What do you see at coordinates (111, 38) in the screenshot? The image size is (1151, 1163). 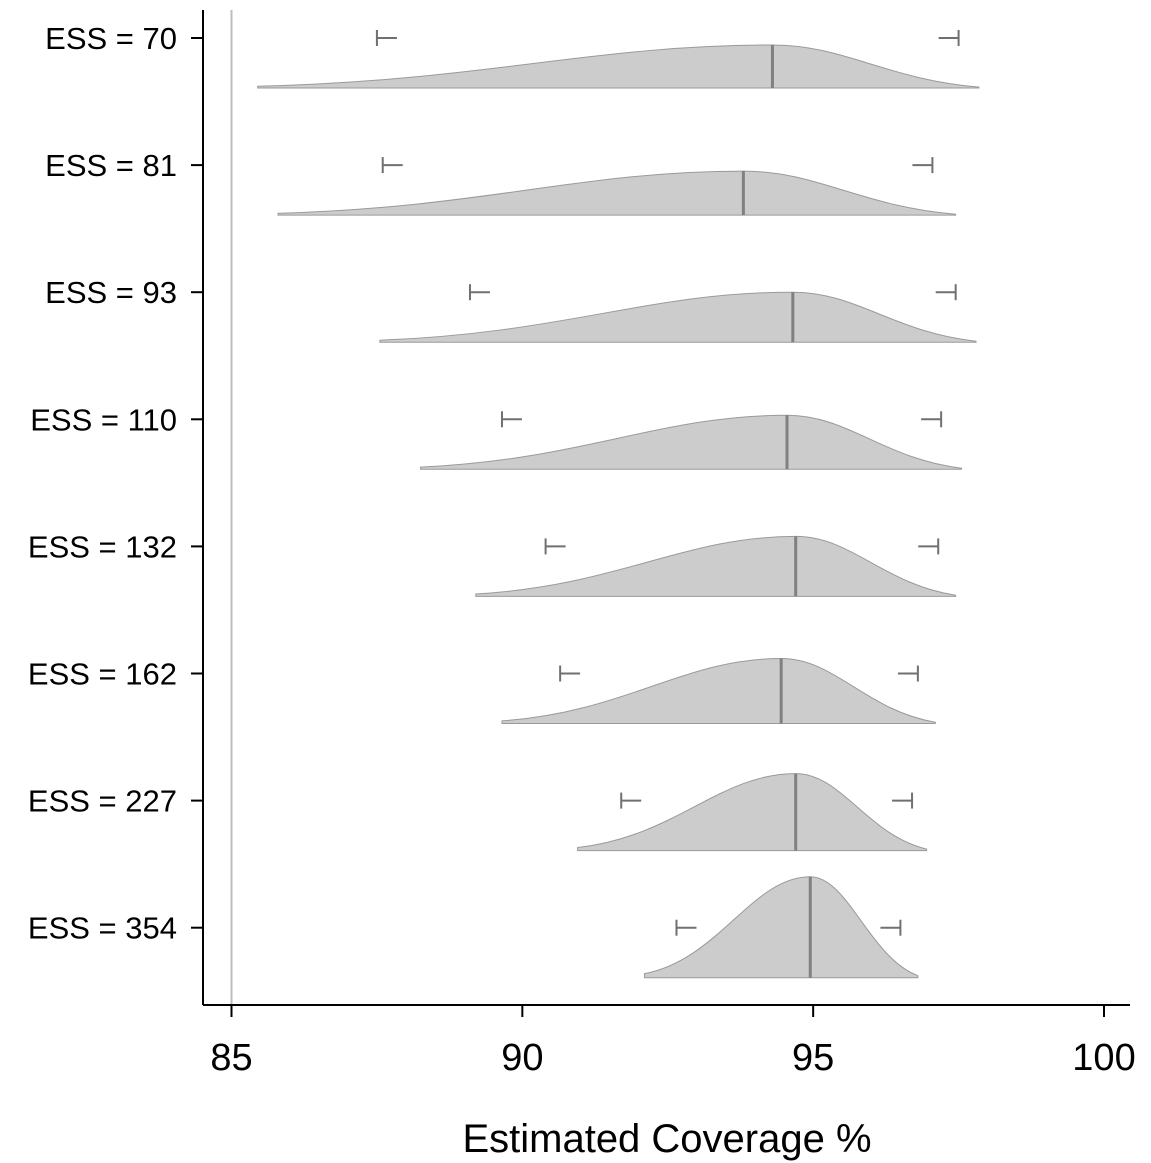 I see `y-tick-label: ESS = 70` at bounding box center [111, 38].